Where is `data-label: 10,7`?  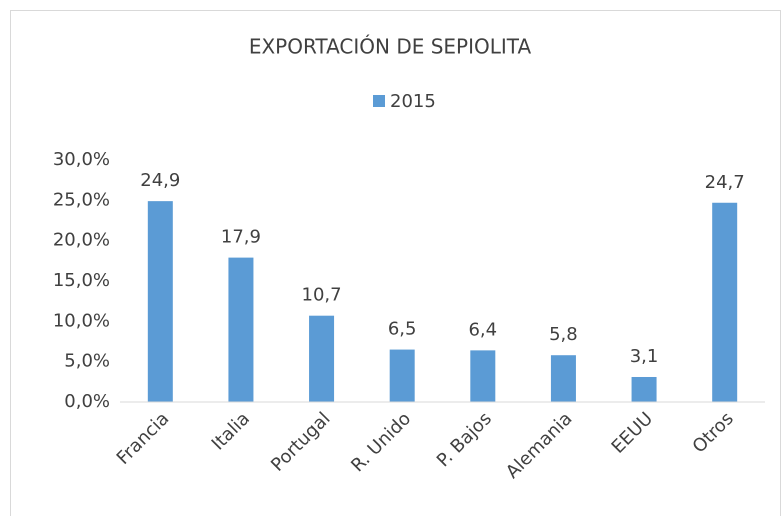 data-label: 10,7 is located at coordinates (322, 295).